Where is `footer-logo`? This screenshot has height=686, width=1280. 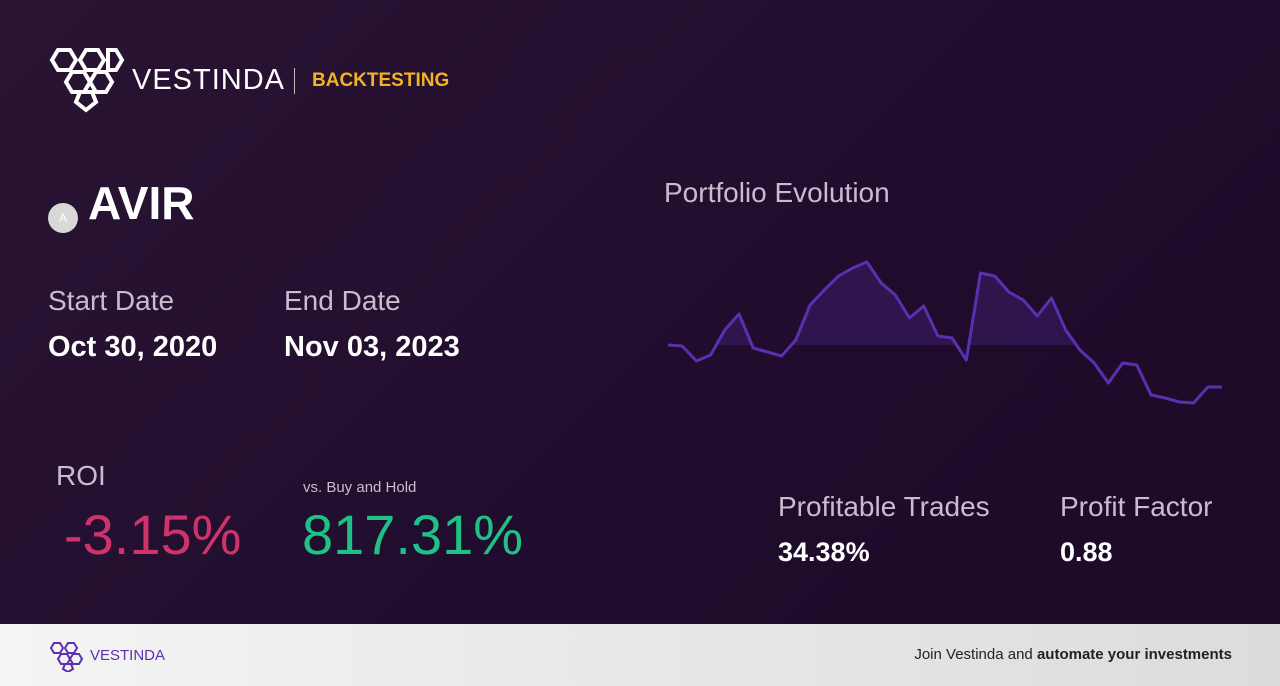 footer-logo is located at coordinates (66, 657).